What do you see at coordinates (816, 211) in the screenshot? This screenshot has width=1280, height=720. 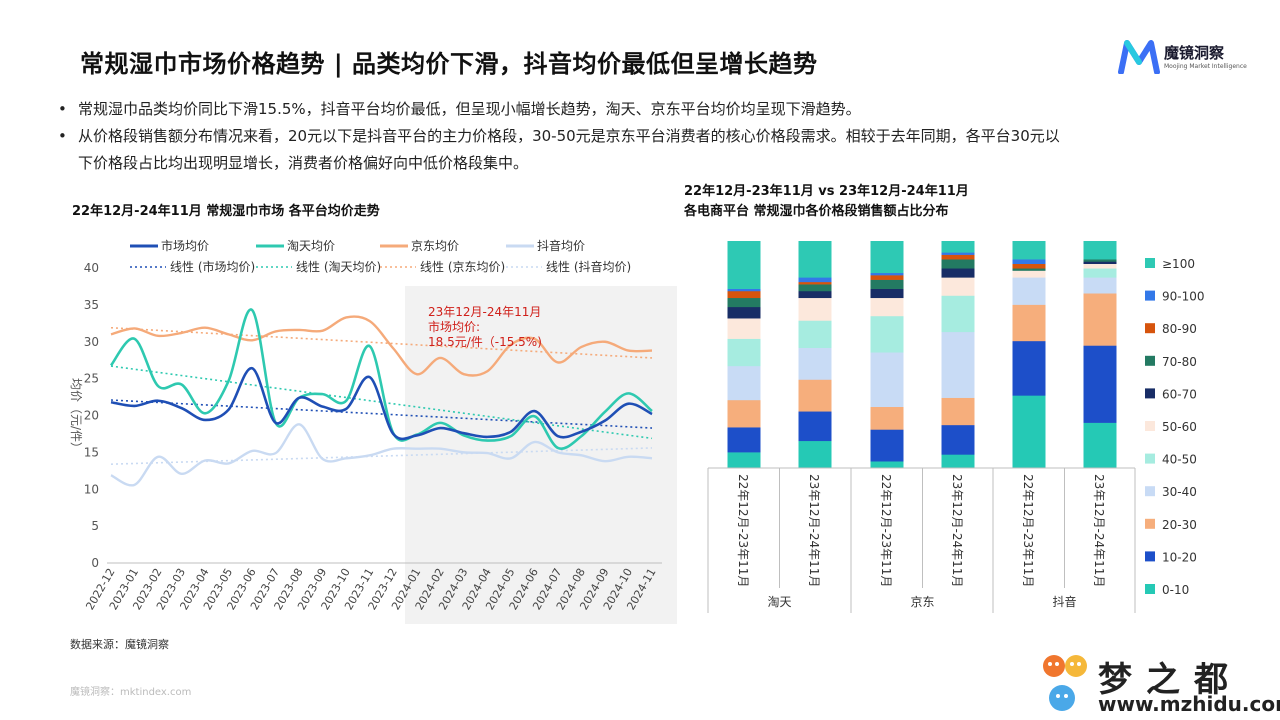 I see `bar-chart-title-line-2: 各电商平台 常规湿巾各价格段销售额占比分布` at bounding box center [816, 211].